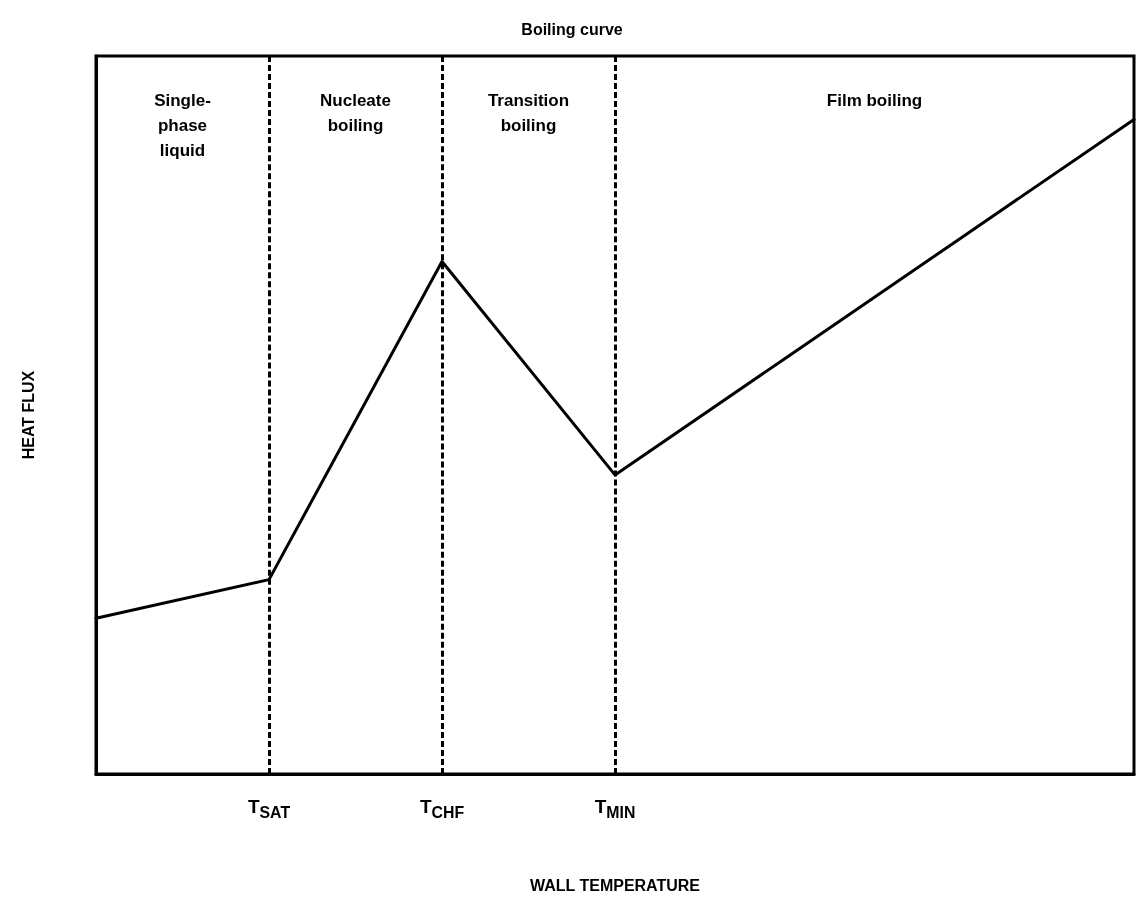 The height and width of the screenshot is (919, 1144). Describe the element at coordinates (442, 809) in the screenshot. I see `x-tick-label: T$_{CHF}$` at that location.